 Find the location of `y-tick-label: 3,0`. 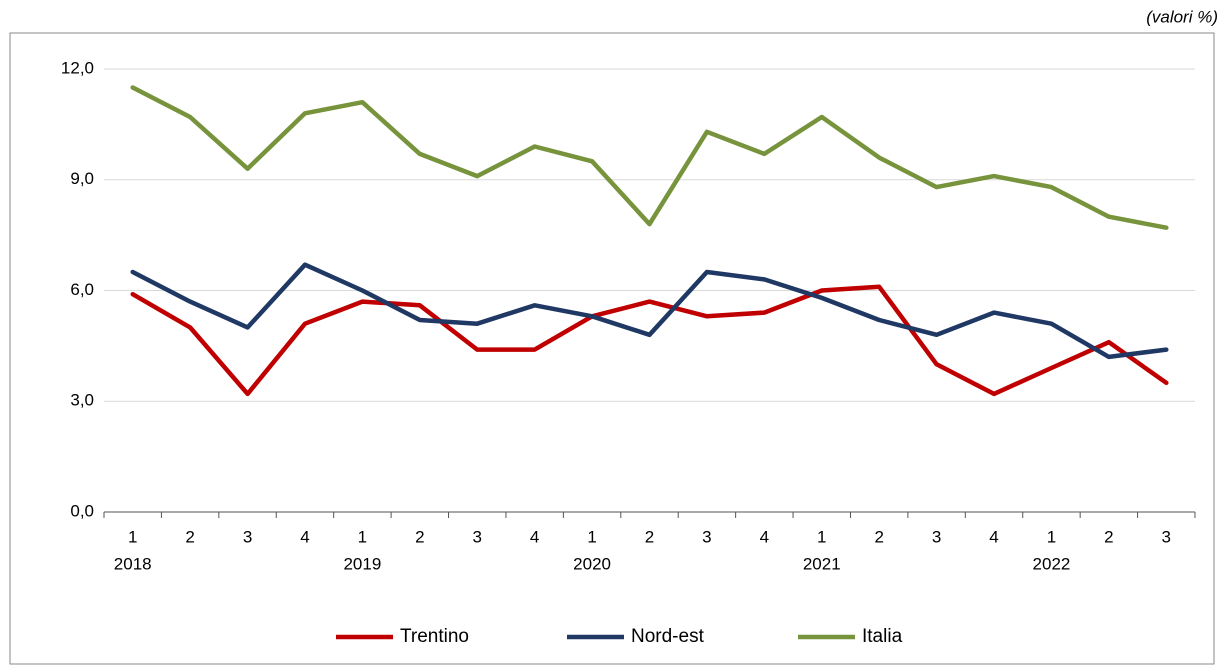

y-tick-label: 3,0 is located at coordinates (82, 400).